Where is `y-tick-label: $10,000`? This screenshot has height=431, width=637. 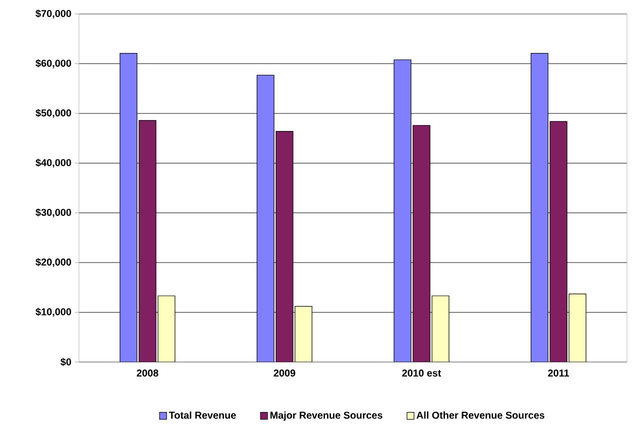 y-tick-label: $10,000 is located at coordinates (54, 312).